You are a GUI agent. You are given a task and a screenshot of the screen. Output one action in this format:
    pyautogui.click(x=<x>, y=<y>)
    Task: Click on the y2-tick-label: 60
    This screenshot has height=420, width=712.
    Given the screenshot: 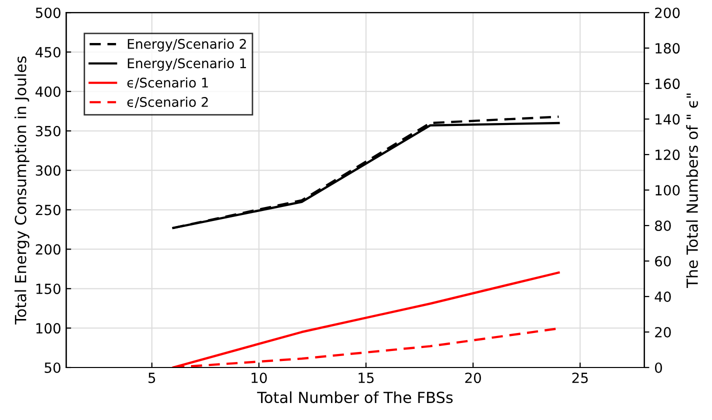 What is the action you would take?
    pyautogui.click(x=663, y=261)
    